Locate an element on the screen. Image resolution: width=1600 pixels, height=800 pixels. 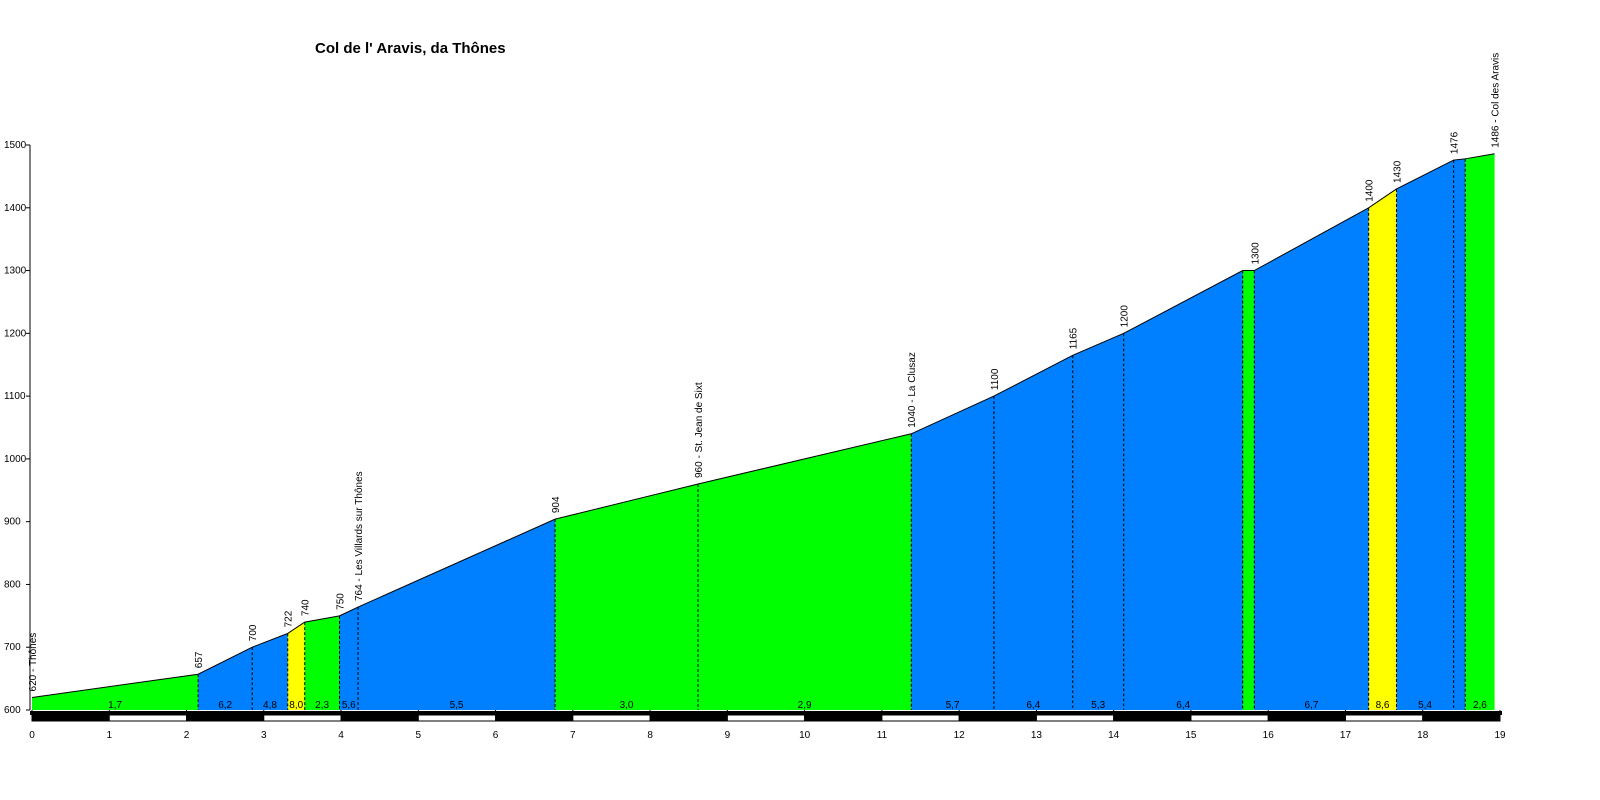
point-label: 1165 is located at coordinates (1074, 338).